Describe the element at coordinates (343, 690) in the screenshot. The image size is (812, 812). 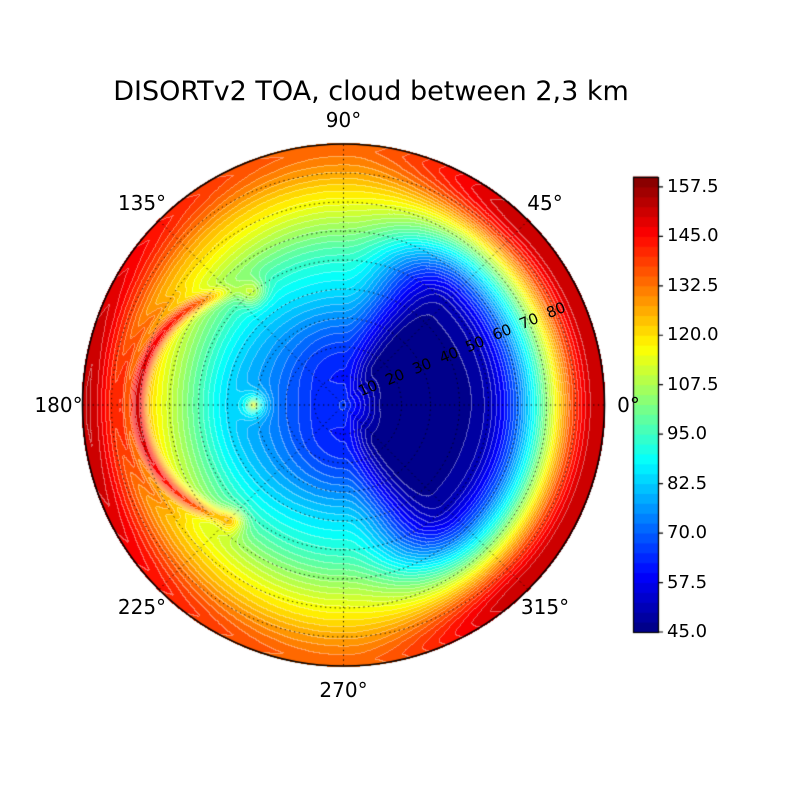
I see `angular-tick-label-270: 270°` at that location.